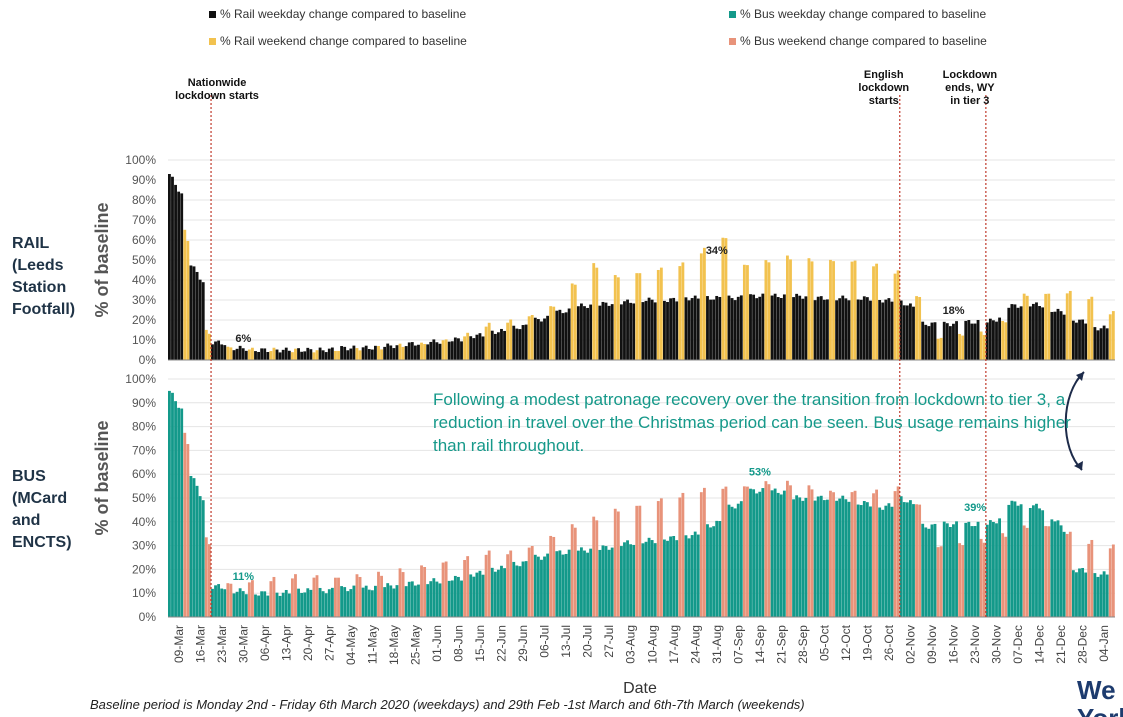 This screenshot has width=1123, height=717. I want to click on bus-side-line-1: BUS, so click(29, 476).